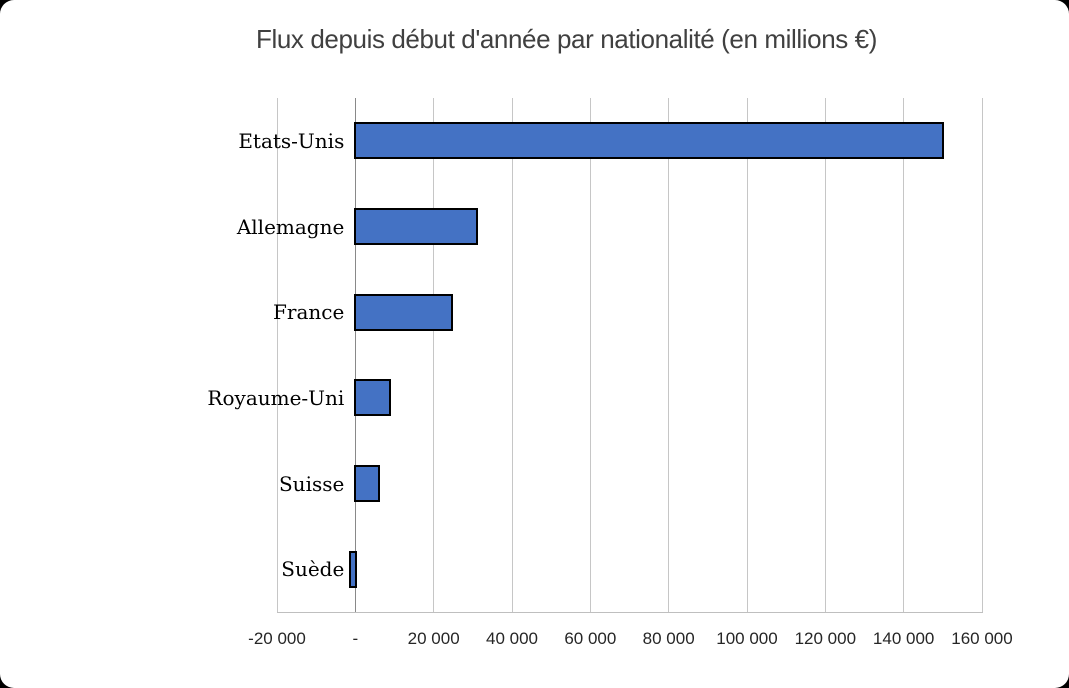 Image resolution: width=1069 pixels, height=688 pixels. Describe the element at coordinates (433, 638) in the screenshot. I see `x-tick-label: 20 000` at that location.